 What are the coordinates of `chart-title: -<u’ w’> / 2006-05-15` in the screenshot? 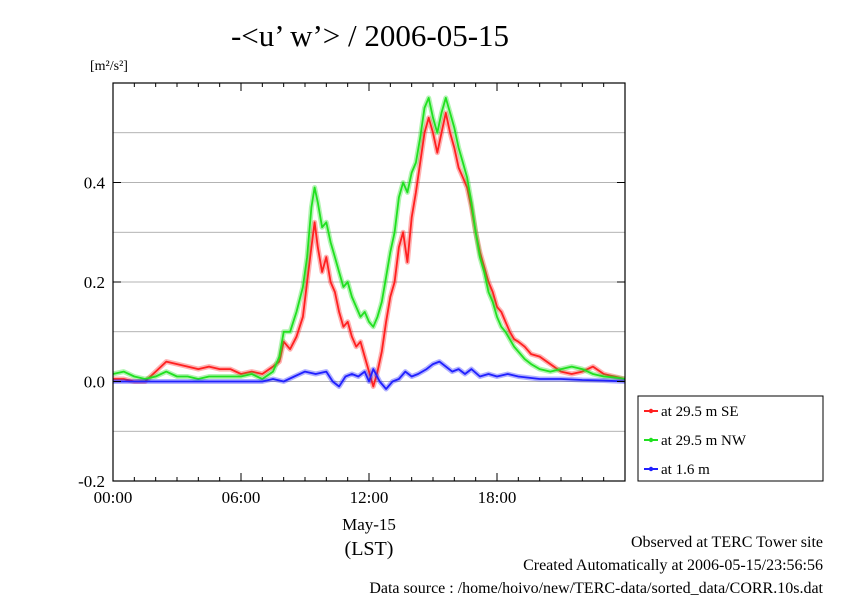 It's located at (370, 35).